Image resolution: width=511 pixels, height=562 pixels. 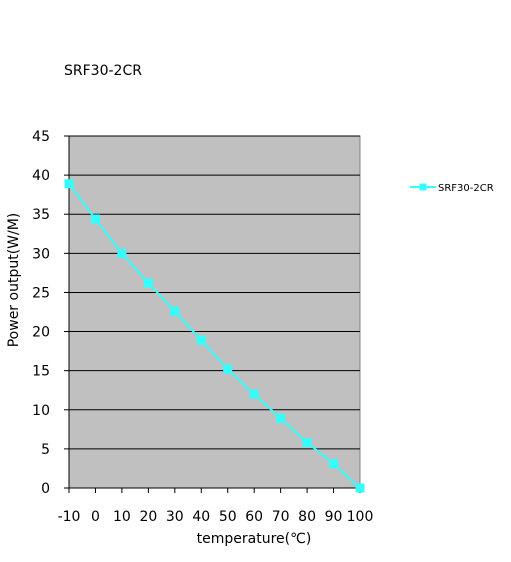 I want to click on y-tick-label: 25, so click(x=41, y=293).